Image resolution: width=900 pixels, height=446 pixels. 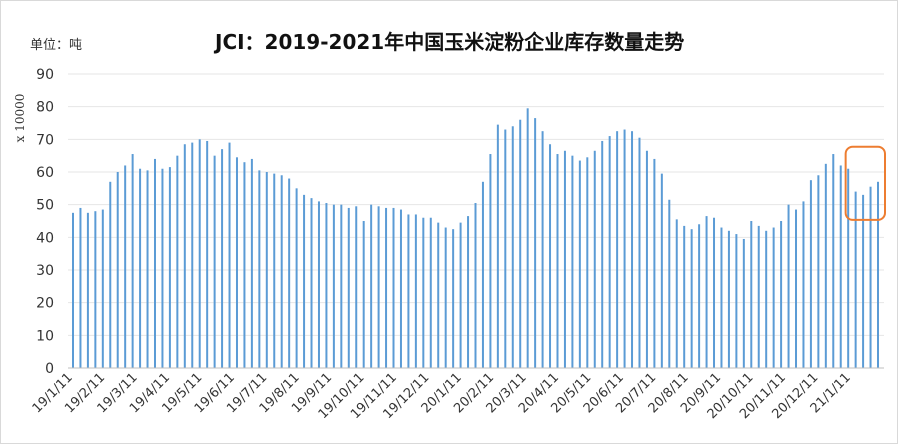 I want to click on unit-label: 单位：吨, so click(x=56, y=45).